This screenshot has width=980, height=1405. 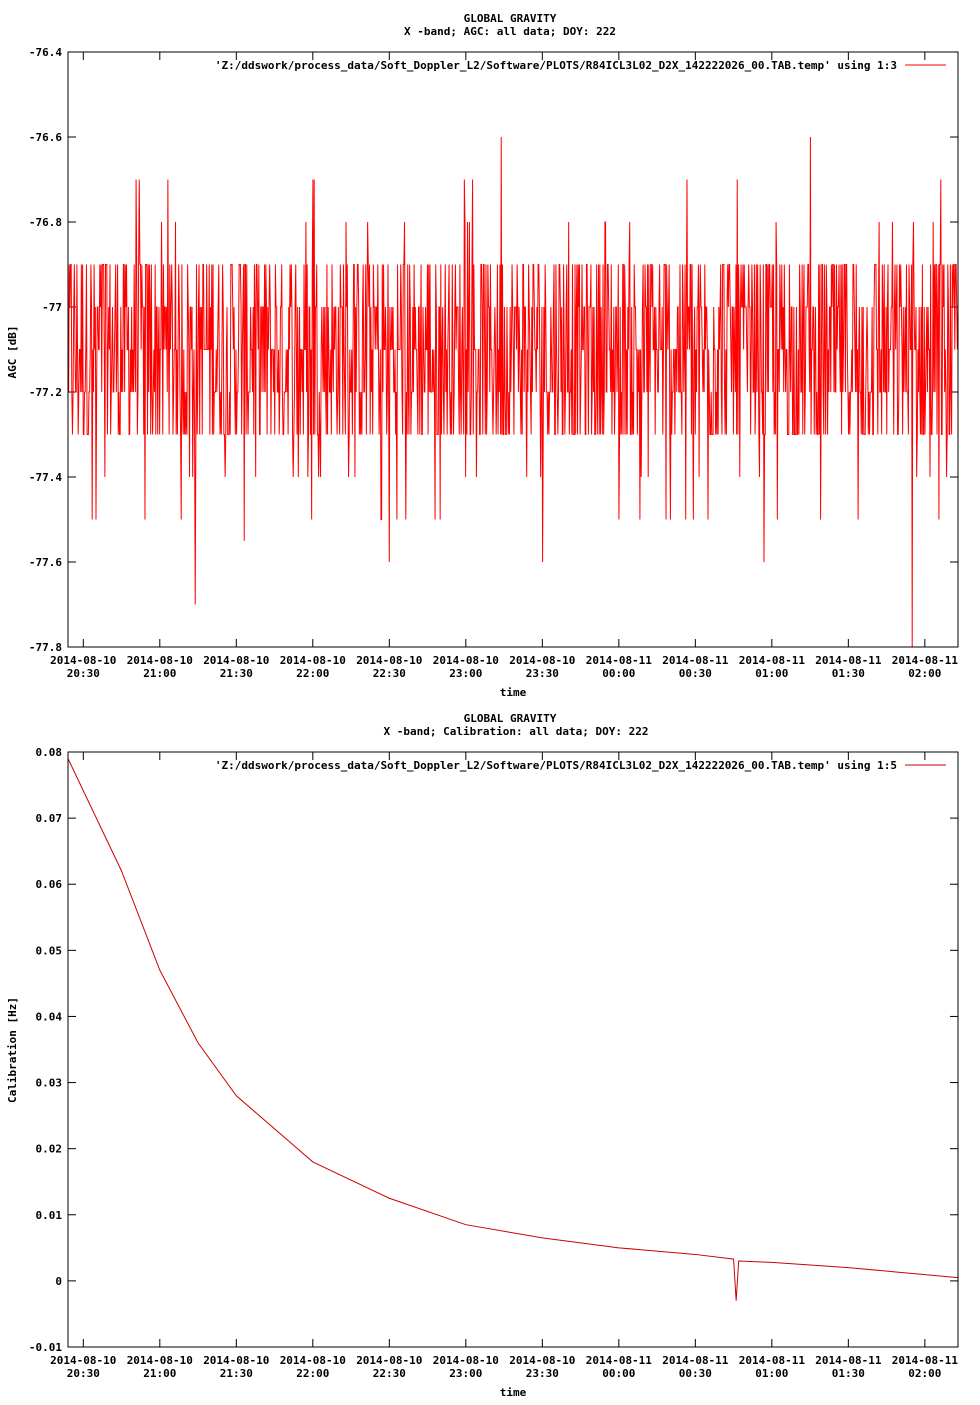 What do you see at coordinates (513, 1392) in the screenshot?
I see `calibration-x-axis-label: time` at bounding box center [513, 1392].